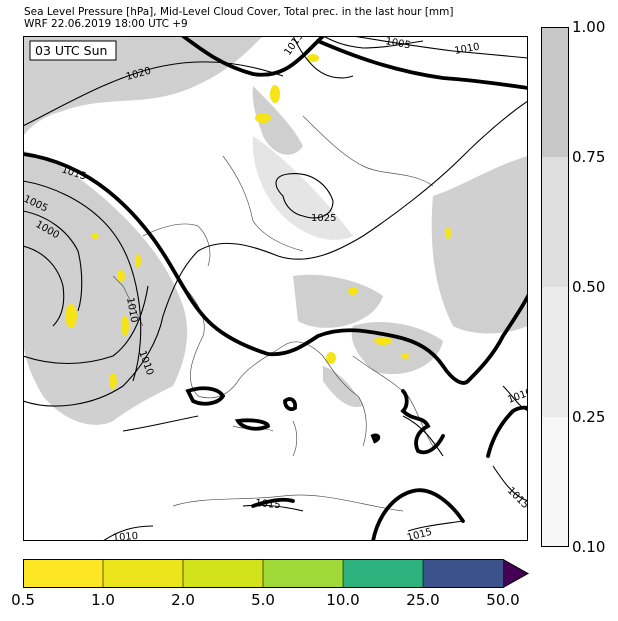 The image size is (618, 621). I want to click on isobar-label: 1025, so click(323, 218).